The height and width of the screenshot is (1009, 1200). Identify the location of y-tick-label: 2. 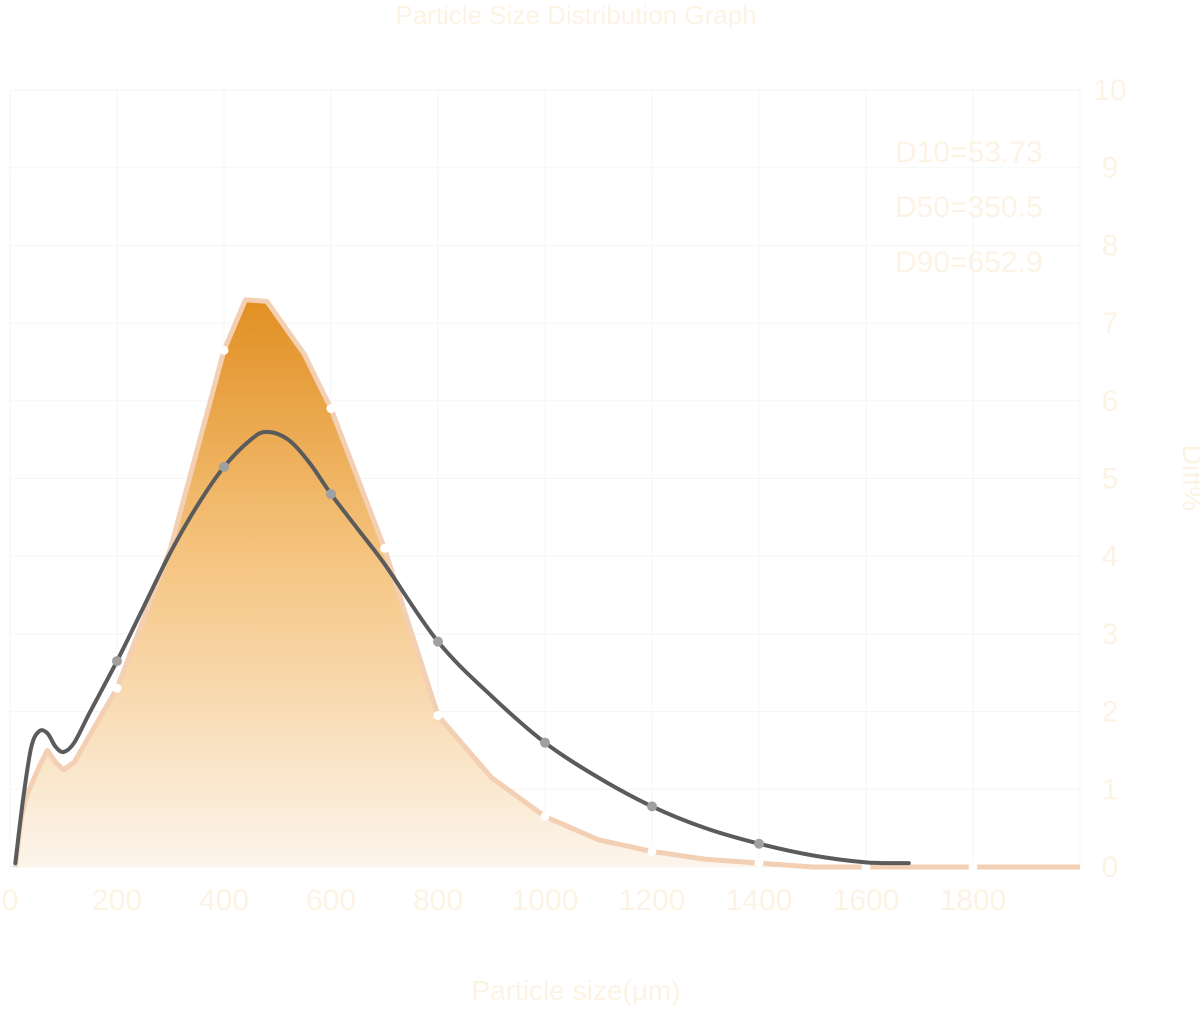
(1110, 712).